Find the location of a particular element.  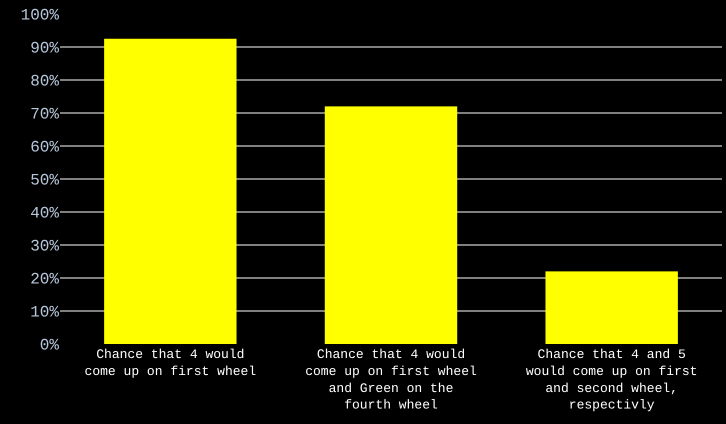

y-tick-label: 40% is located at coordinates (45, 213).